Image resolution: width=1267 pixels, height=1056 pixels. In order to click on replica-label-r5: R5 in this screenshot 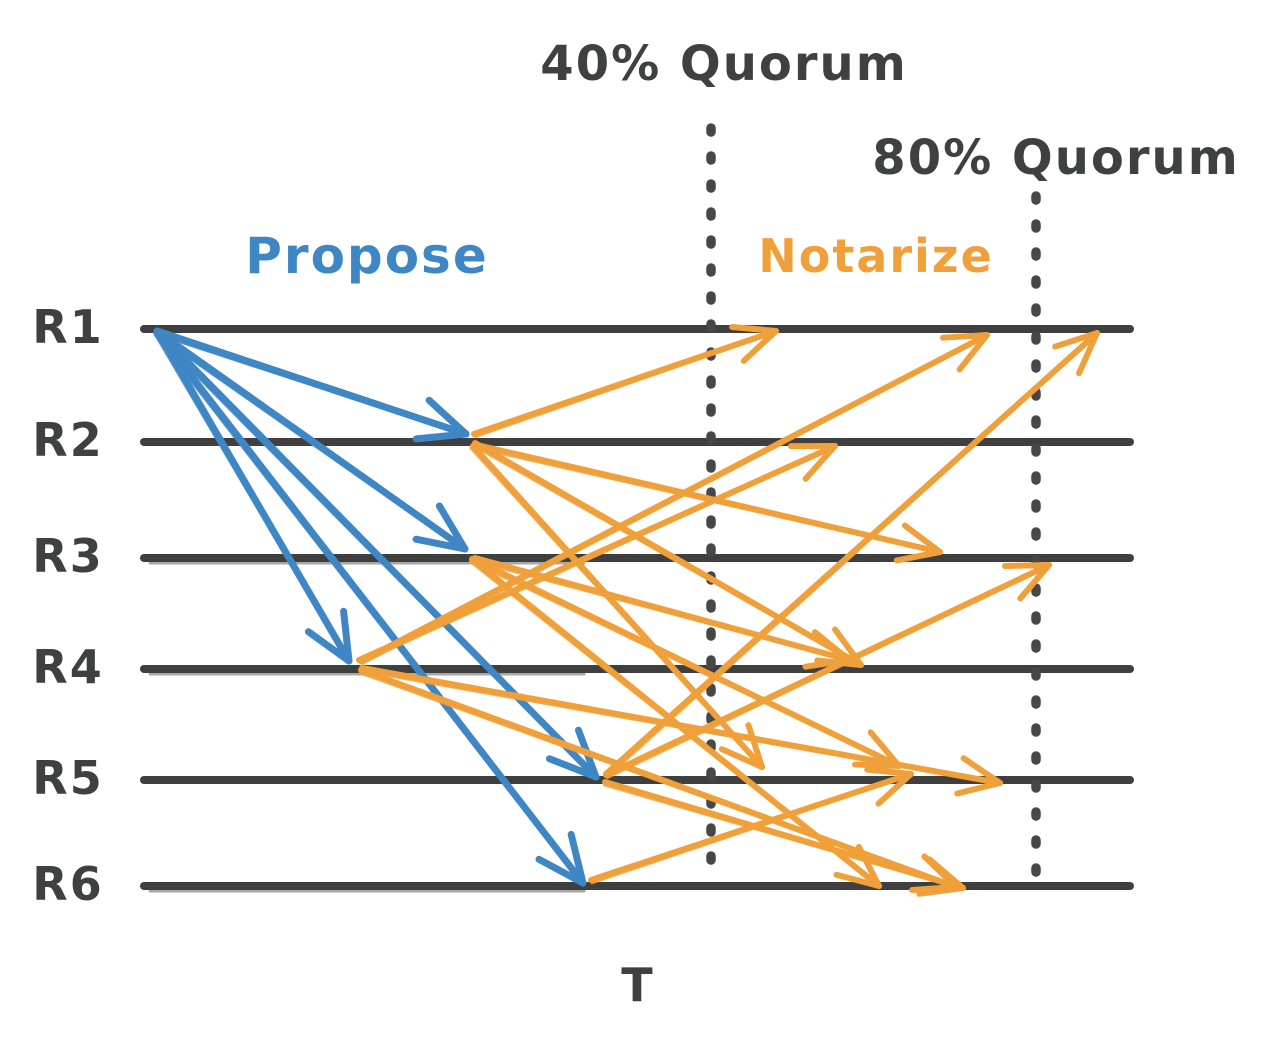, I will do `click(68, 778)`.